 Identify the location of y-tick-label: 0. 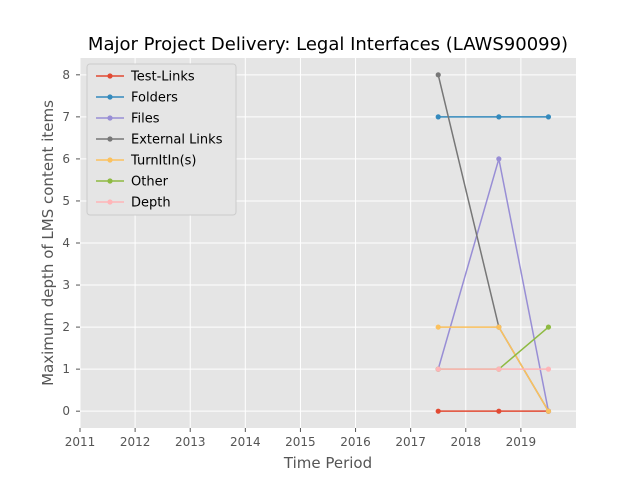
(66, 411).